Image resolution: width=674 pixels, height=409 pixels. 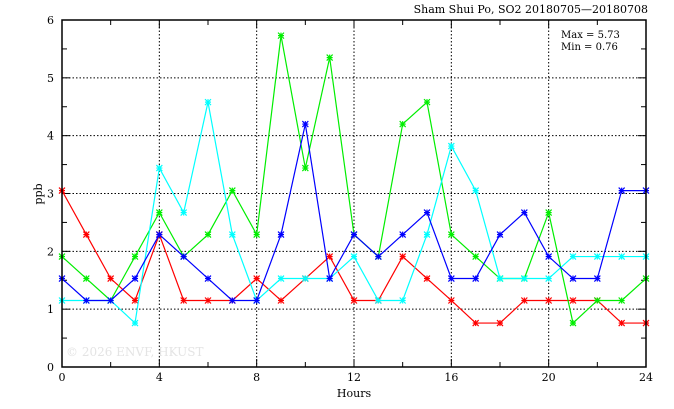 What do you see at coordinates (531, 9) in the screenshot?
I see `chart-title: Sham Shui Po, SO2 20180705—20180708` at bounding box center [531, 9].